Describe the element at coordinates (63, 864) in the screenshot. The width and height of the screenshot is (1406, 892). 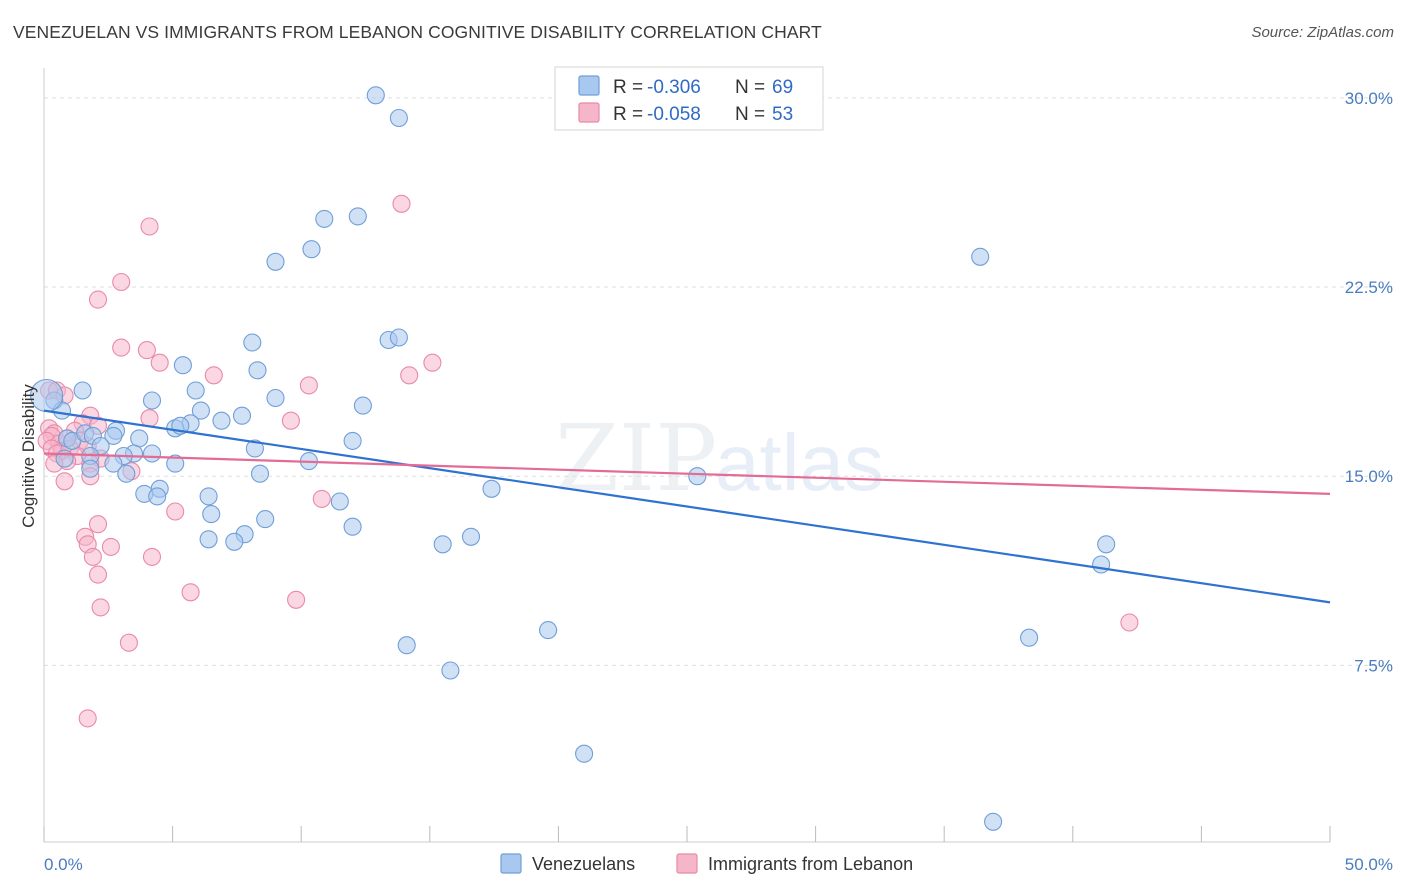
I see `x-tick-label-min: 0.0%` at that location.